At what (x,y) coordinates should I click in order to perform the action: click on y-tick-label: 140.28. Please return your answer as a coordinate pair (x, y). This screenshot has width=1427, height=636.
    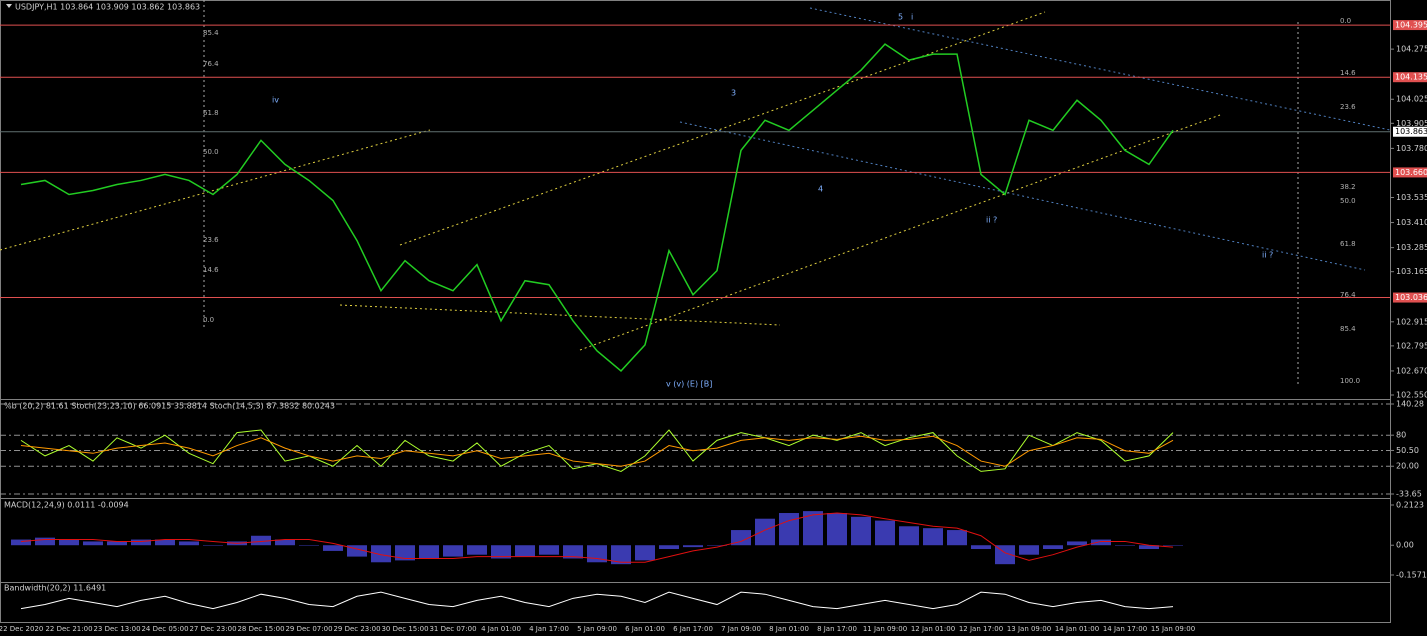
    Looking at the image, I should click on (1410, 404).